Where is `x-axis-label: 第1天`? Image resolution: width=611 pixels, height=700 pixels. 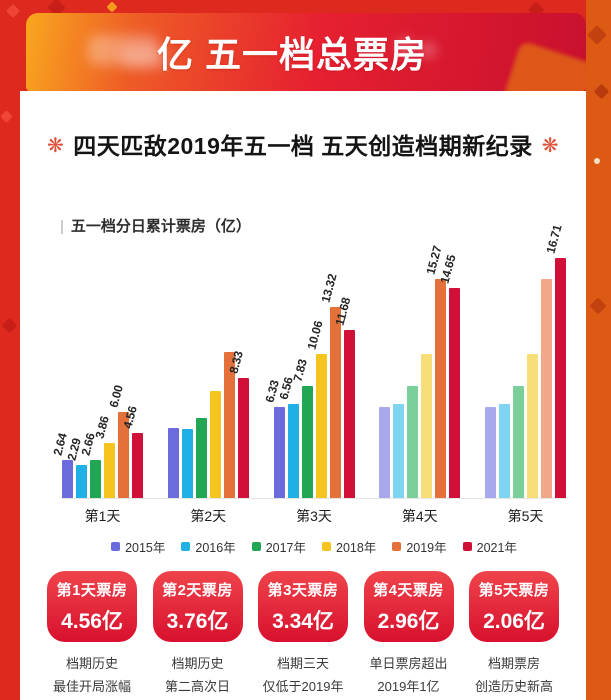 x-axis-label: 第1天 is located at coordinates (102, 516).